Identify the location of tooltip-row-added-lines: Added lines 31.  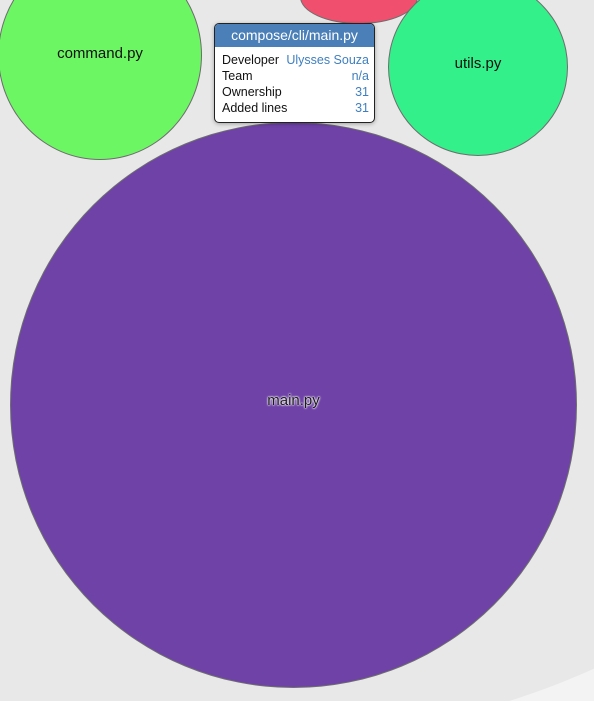
(295, 108).